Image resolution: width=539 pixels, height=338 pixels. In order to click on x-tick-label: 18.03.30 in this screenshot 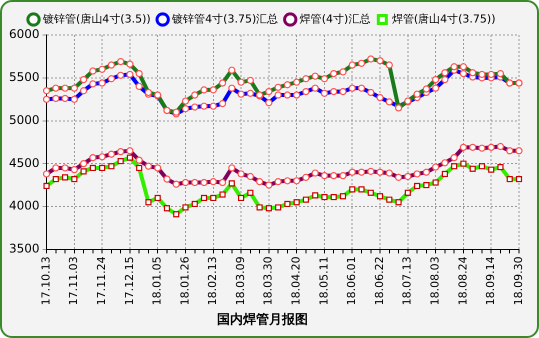, I will do `click(268, 281)`.